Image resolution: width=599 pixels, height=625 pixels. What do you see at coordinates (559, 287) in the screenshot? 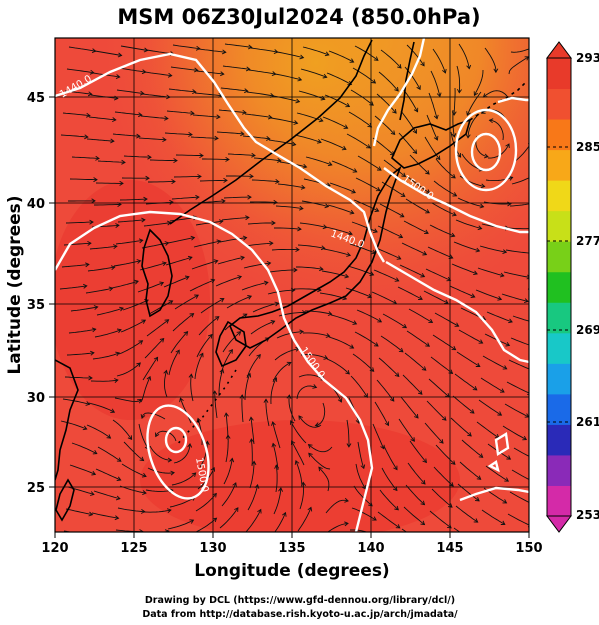
I see `colorbar-segment` at bounding box center [559, 287].